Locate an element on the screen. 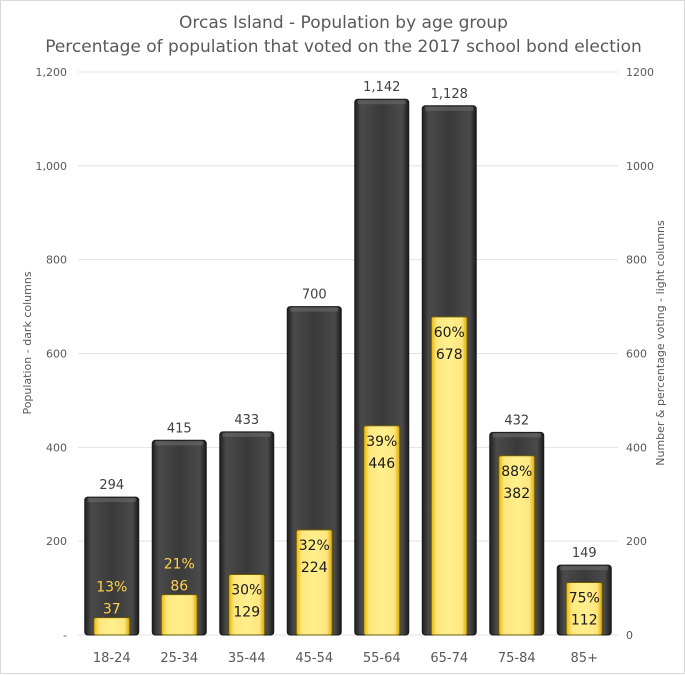 This screenshot has width=685, height=675. y-tick-label: 1,000 is located at coordinates (52, 166).